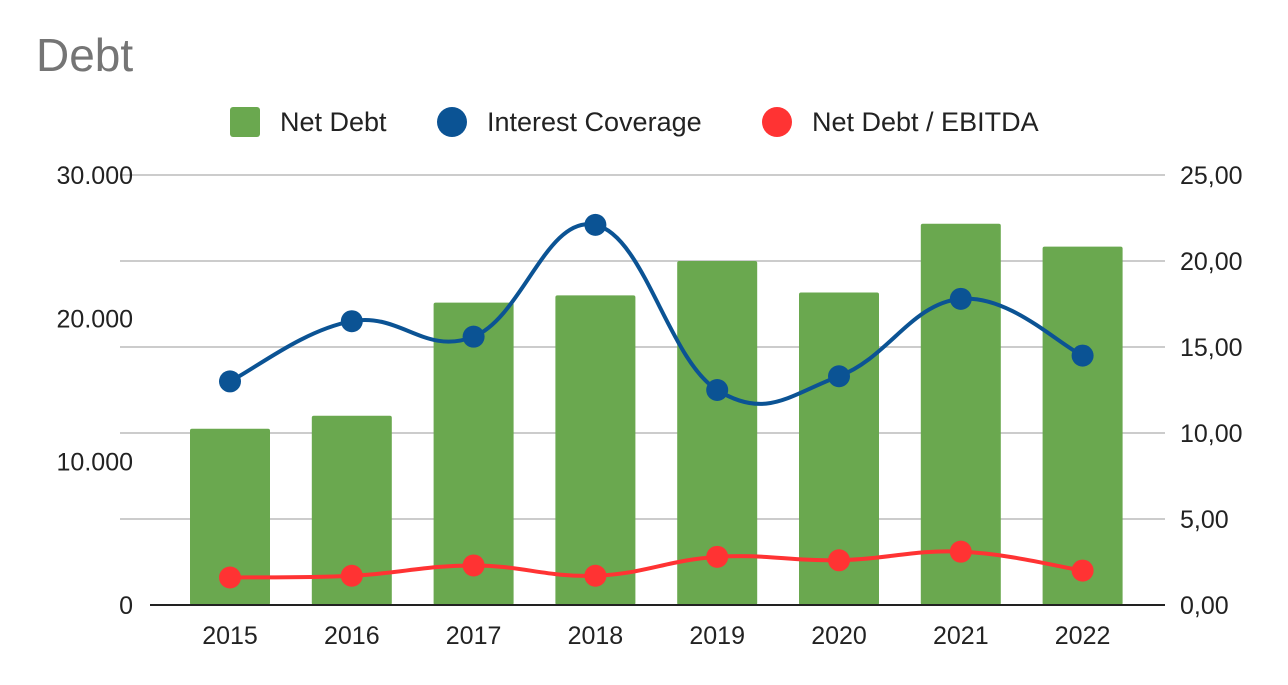 The image size is (1288, 685). I want to click on right-axis-tick-label: 0,00, so click(1204, 606).